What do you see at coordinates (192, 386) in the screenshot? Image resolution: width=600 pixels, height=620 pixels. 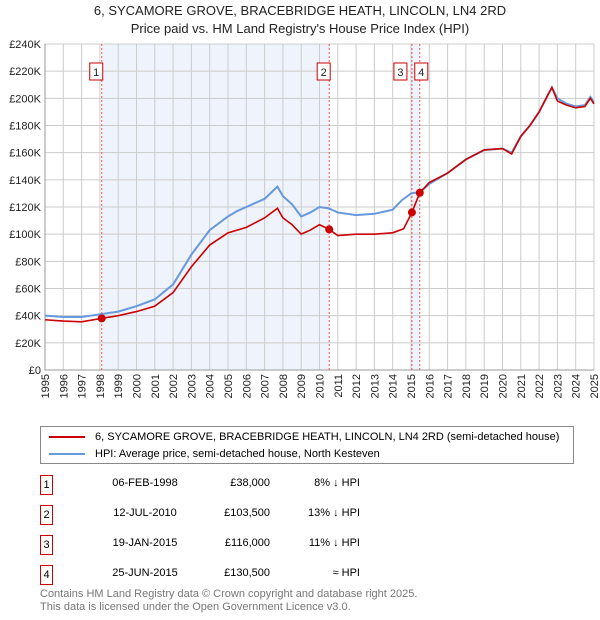 I see `x-tick-label: 2003` at bounding box center [192, 386].